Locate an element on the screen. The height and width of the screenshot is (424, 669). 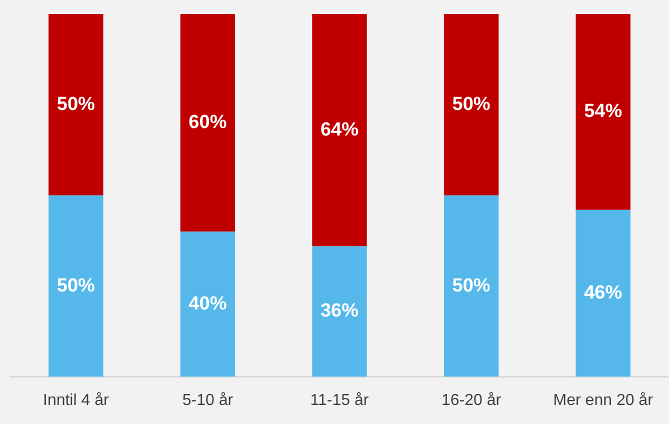
x-tick-label: 11-15 år is located at coordinates (340, 400).